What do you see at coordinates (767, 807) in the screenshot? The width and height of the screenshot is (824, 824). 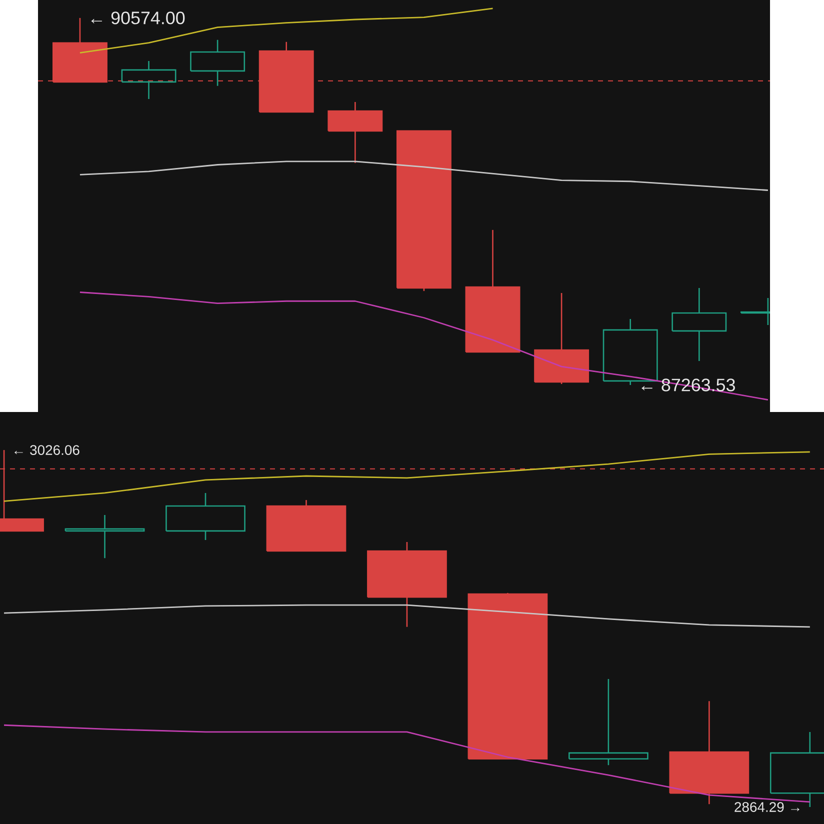 I see `annotation: 2864.29 →` at bounding box center [767, 807].